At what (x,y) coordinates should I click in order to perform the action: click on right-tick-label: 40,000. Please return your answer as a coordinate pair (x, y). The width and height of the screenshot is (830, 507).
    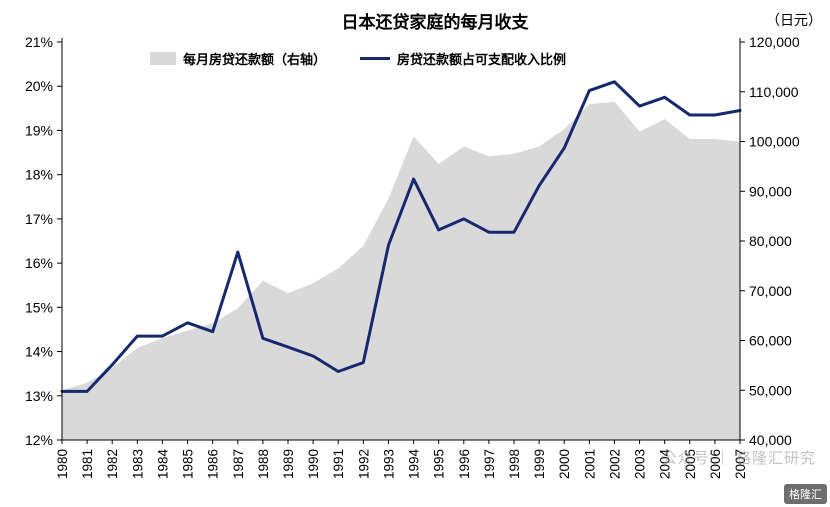
    Looking at the image, I should click on (770, 440).